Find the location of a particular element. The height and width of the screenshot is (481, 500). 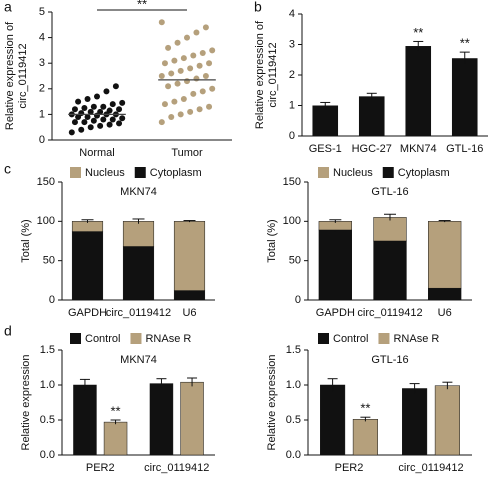

x-tick-label: GES-1 is located at coordinates (325, 149).